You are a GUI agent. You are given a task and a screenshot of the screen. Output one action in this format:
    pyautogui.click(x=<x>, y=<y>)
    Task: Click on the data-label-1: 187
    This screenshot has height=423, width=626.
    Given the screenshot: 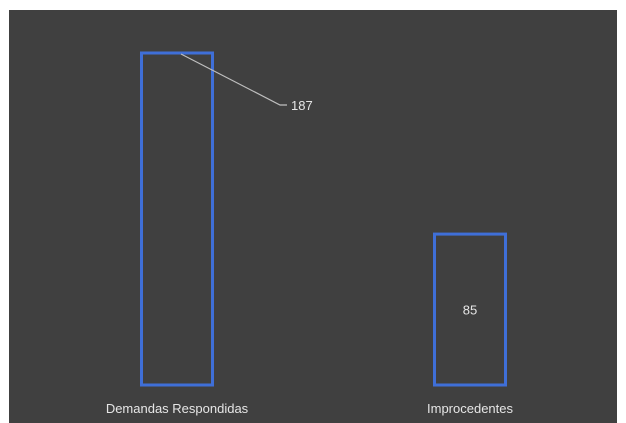 What is the action you would take?
    pyautogui.click(x=302, y=105)
    